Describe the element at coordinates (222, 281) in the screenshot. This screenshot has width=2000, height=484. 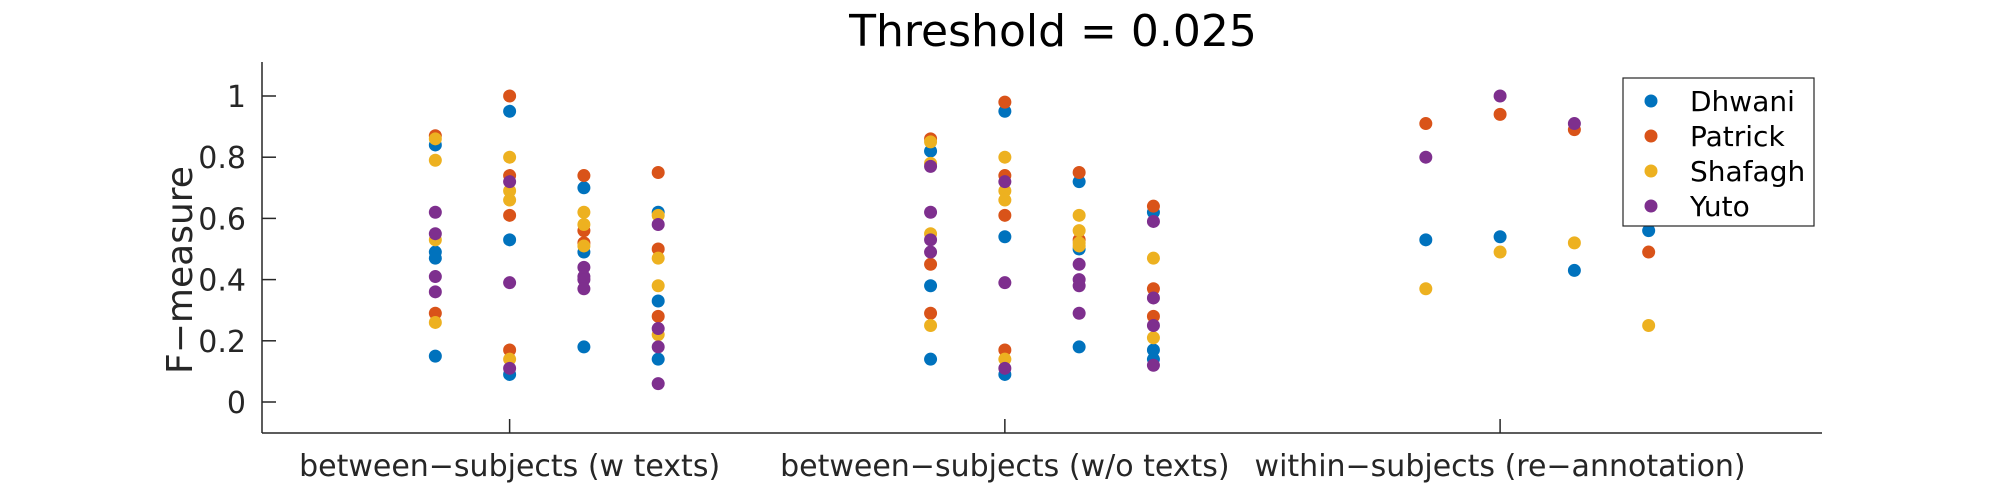
I see `y-tick-label: 0.4` at that location.